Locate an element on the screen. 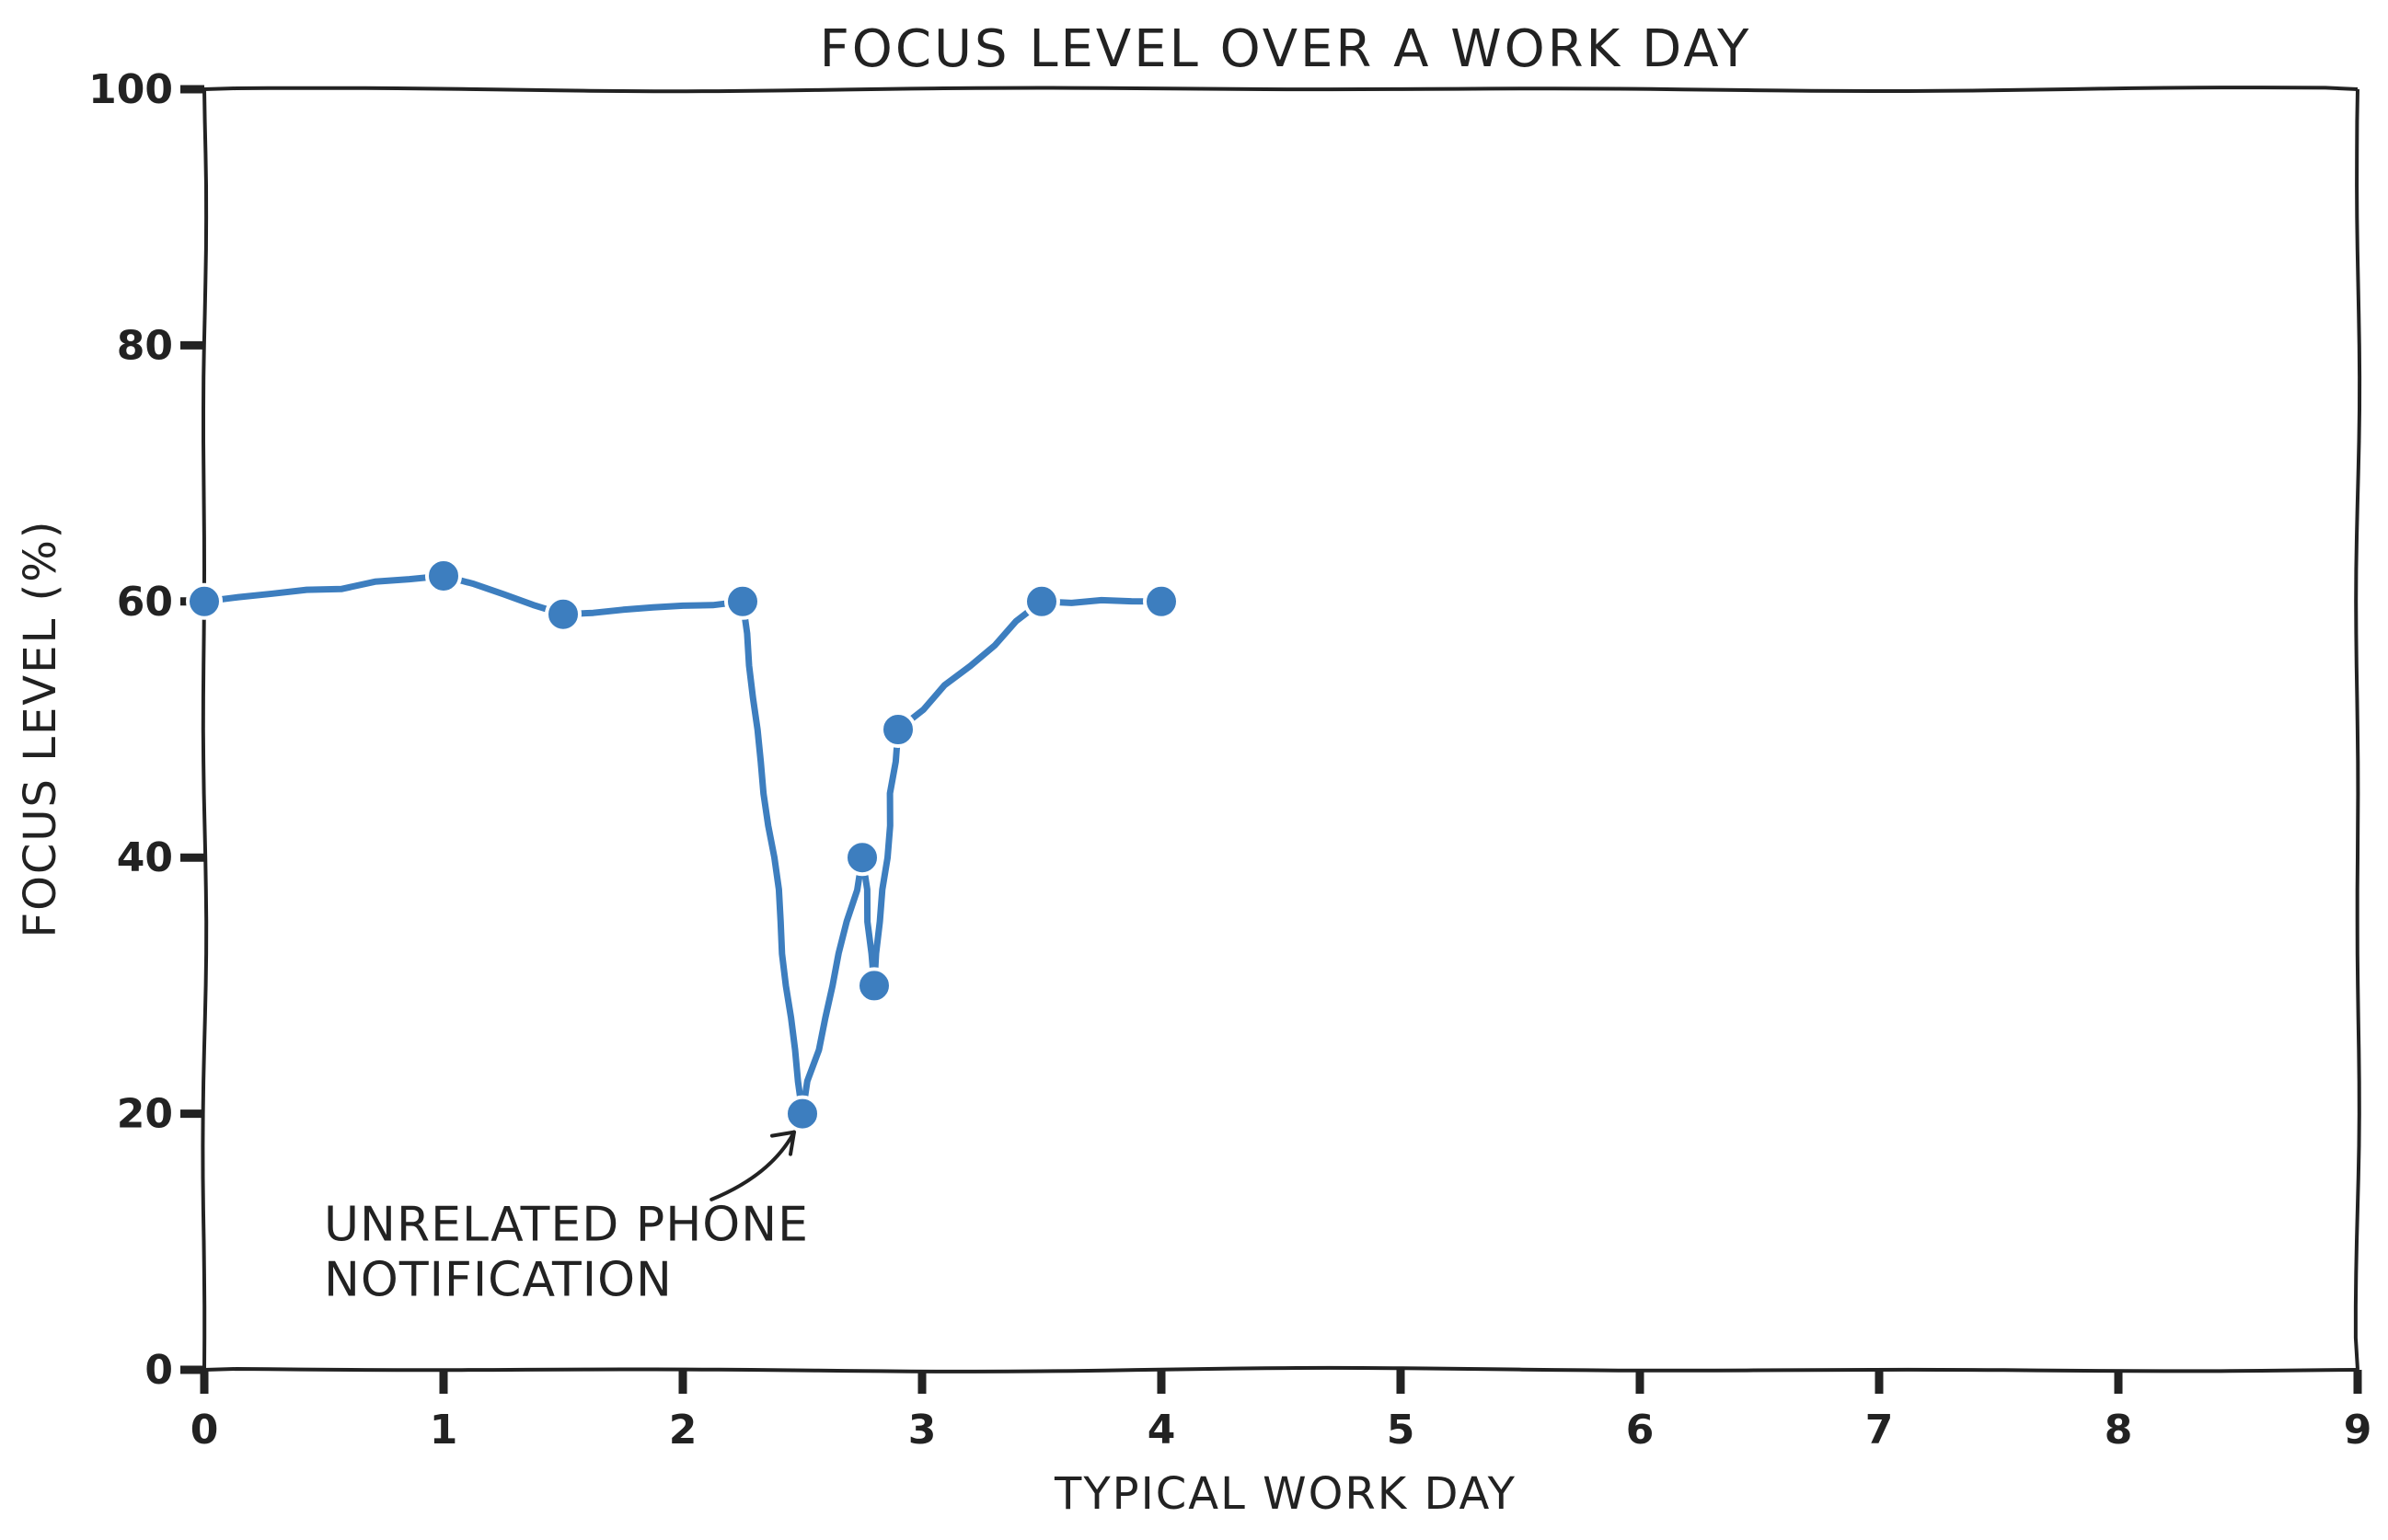 This screenshot has width=2388, height=1540. y-tick-label: 60 is located at coordinates (145, 602).